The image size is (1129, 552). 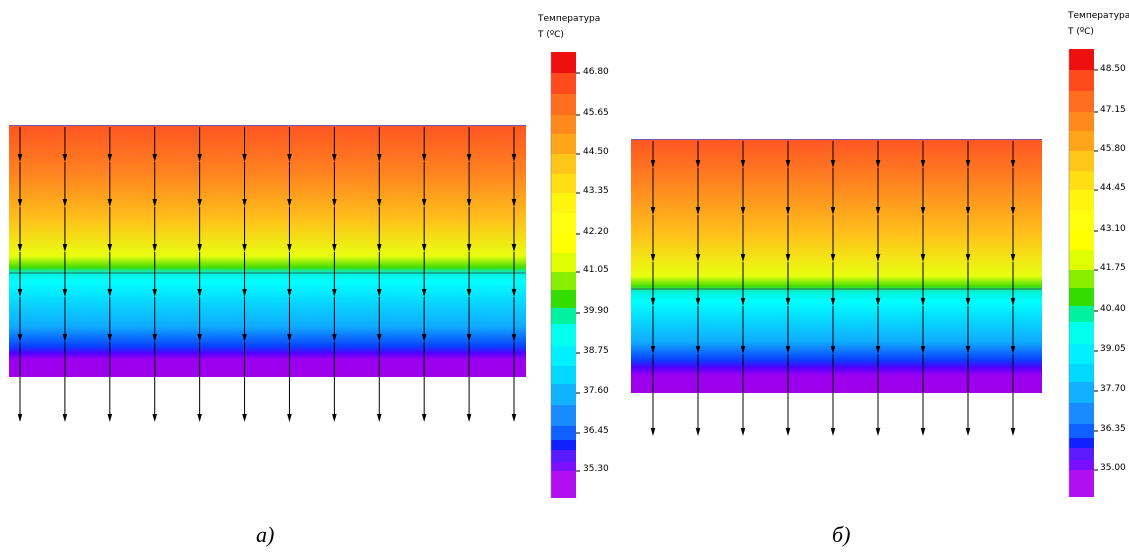 I want to click on legend-b-tick-label: 39.05, so click(x=1113, y=349).